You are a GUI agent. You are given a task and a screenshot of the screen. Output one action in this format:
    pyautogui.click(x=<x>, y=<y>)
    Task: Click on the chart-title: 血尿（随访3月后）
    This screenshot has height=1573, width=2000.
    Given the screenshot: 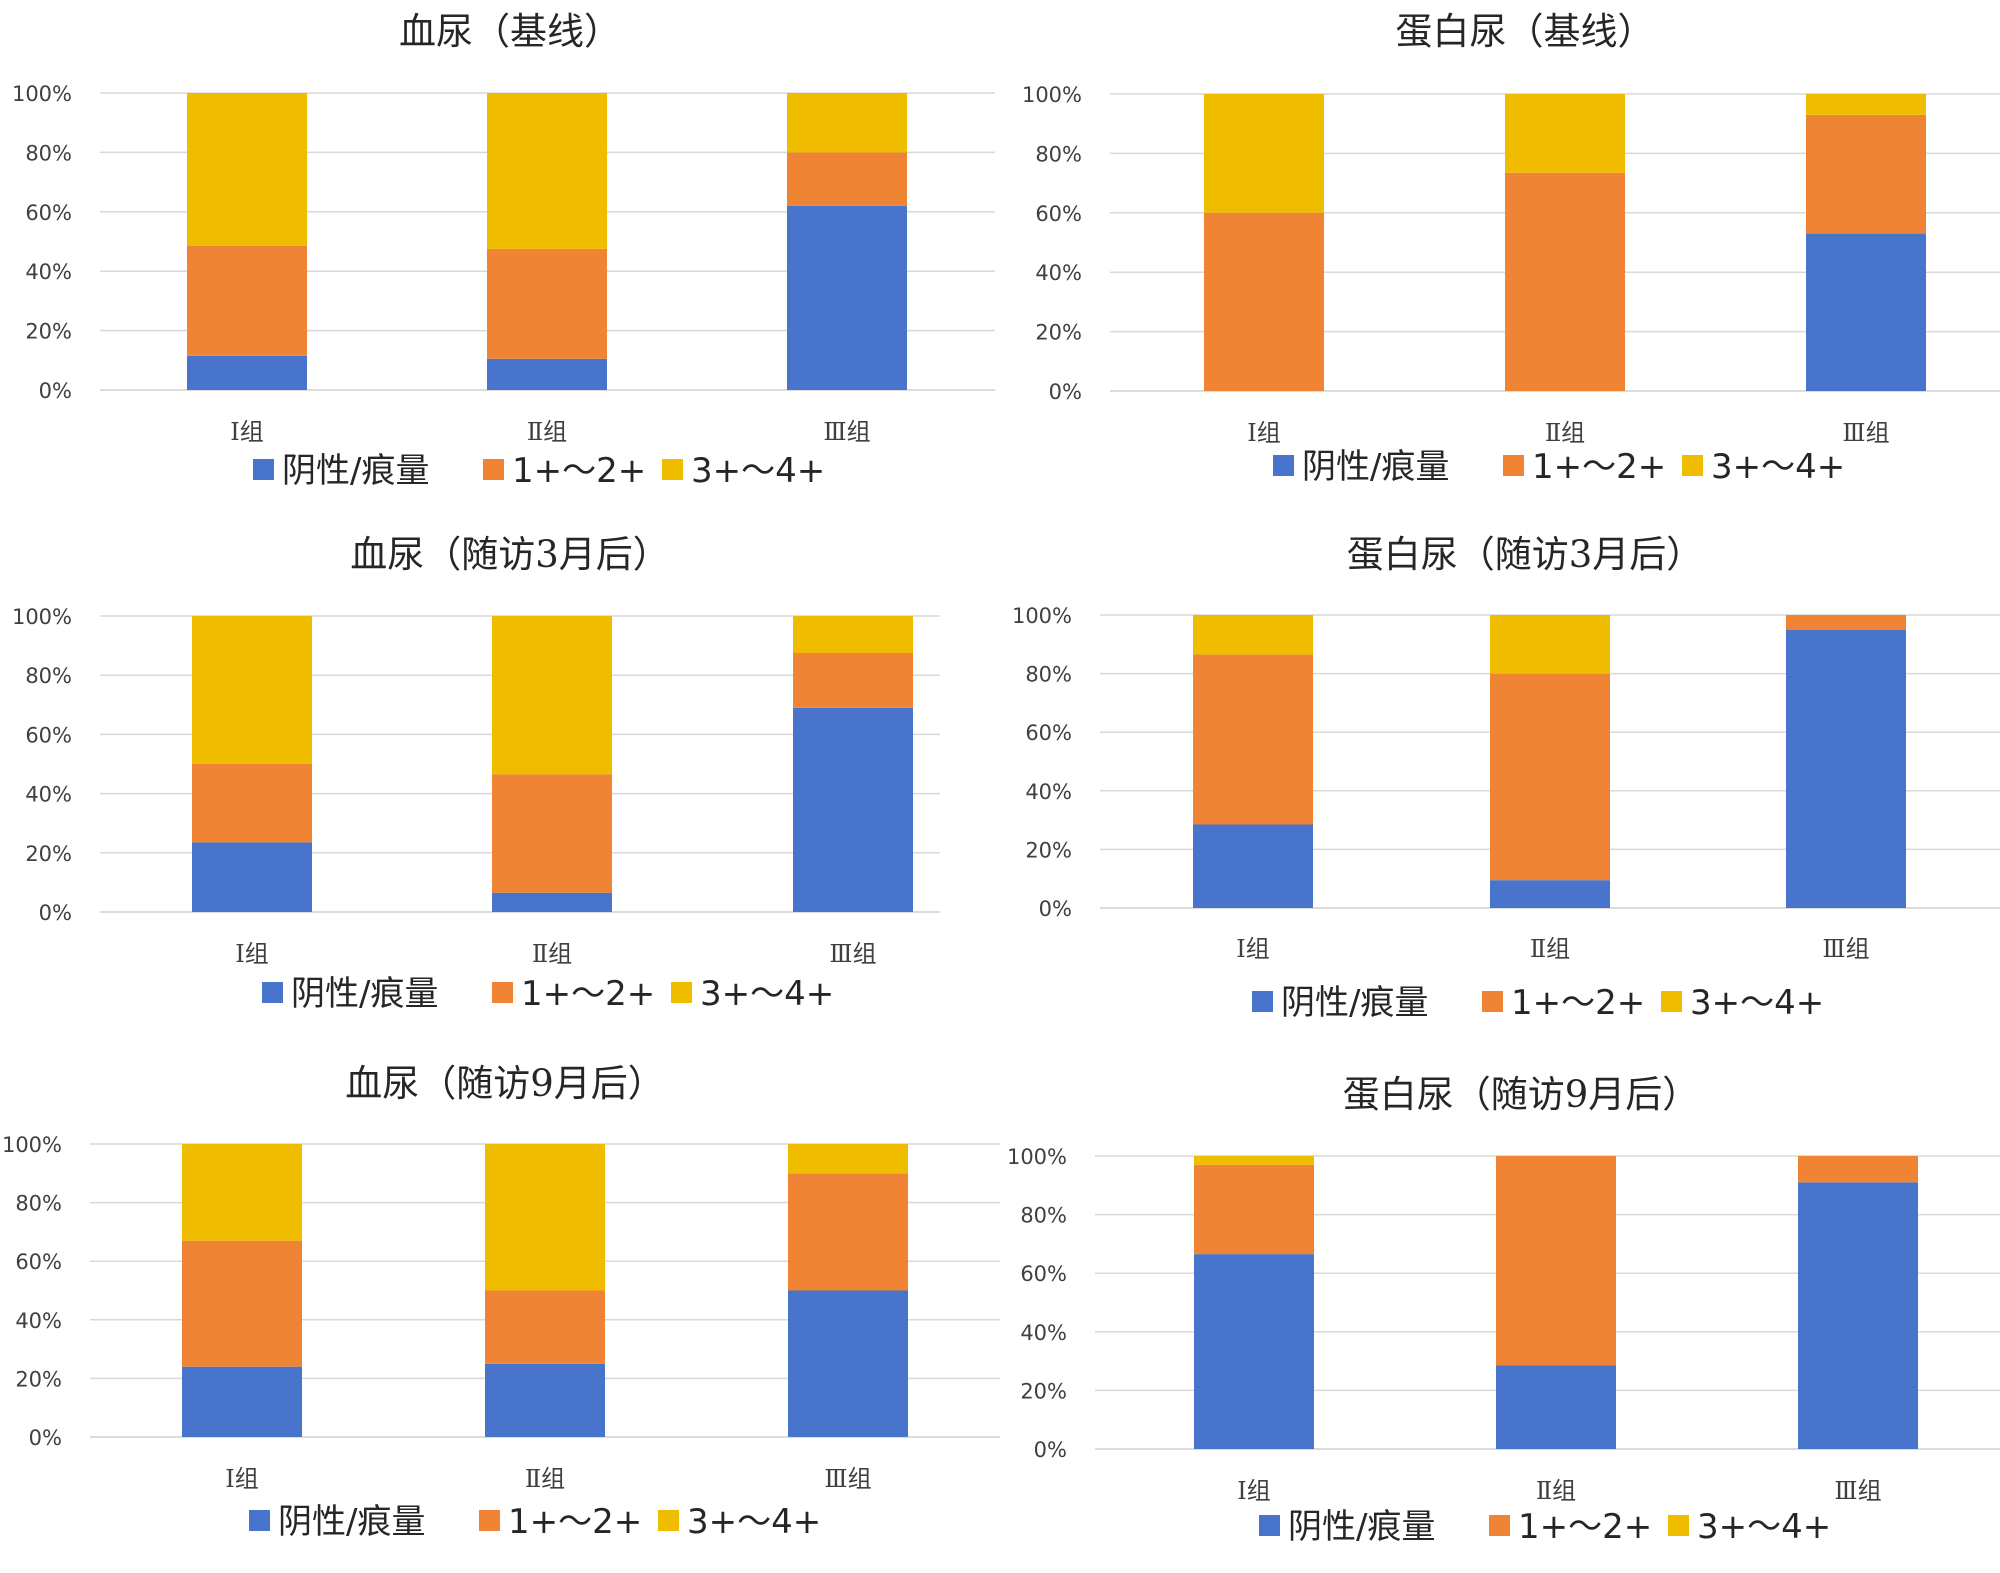 What is the action you would take?
    pyautogui.click(x=510, y=554)
    